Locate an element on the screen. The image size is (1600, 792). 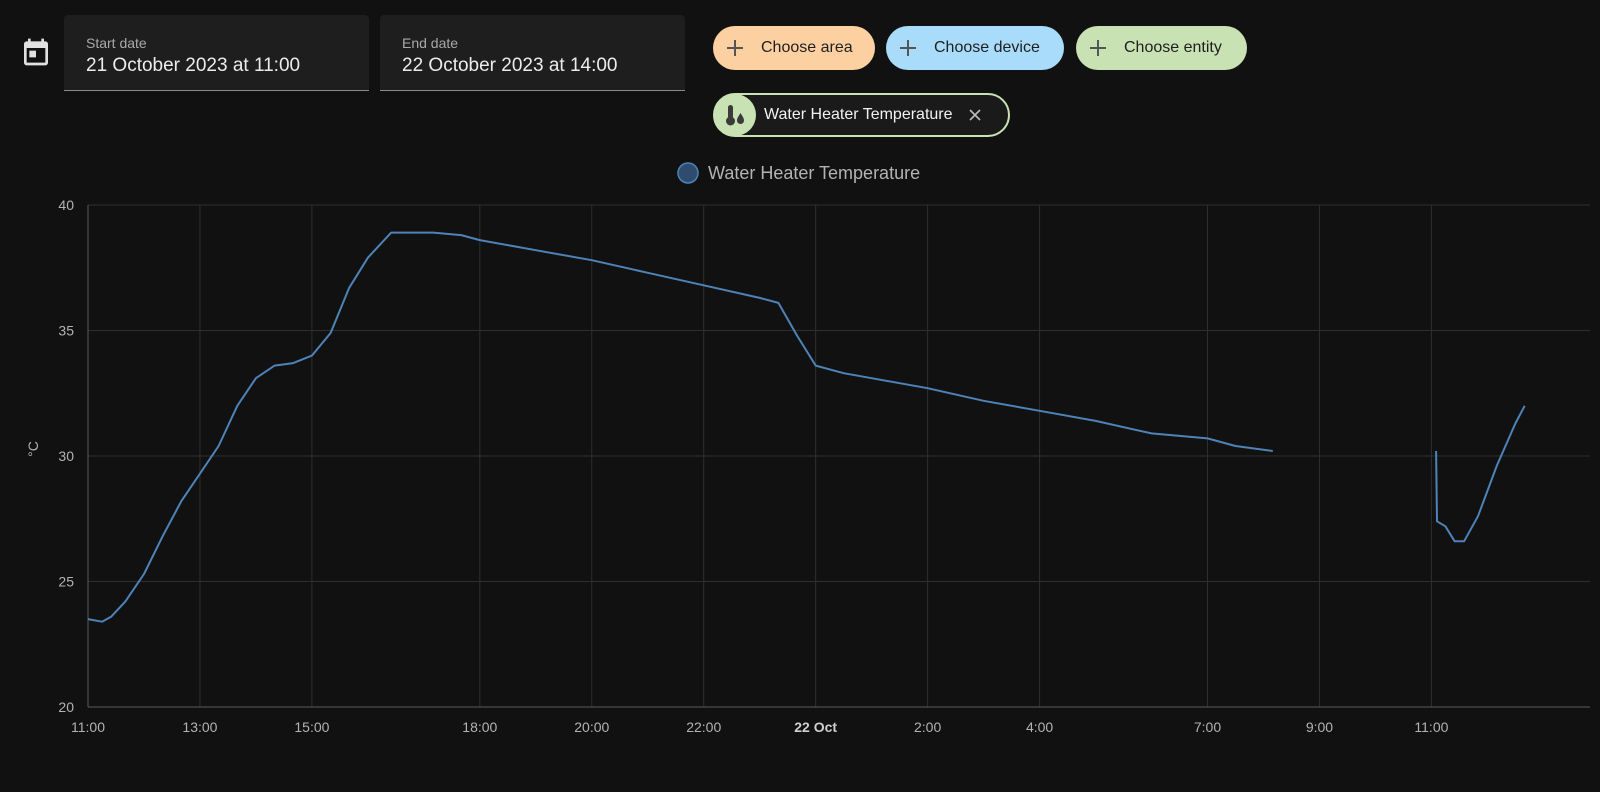
legend-marker is located at coordinates (688, 173).